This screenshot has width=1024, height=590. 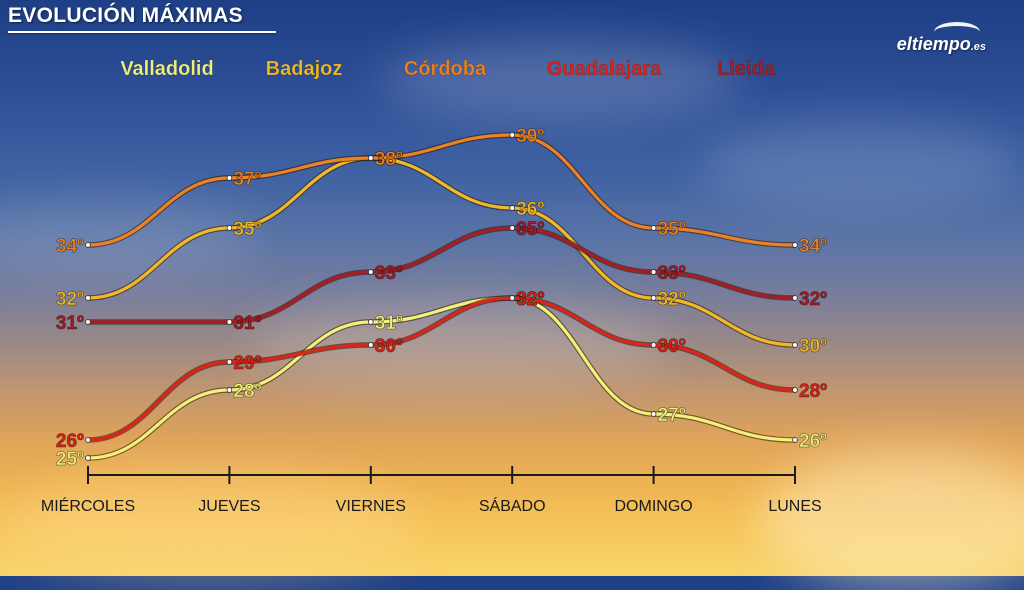 What do you see at coordinates (70, 459) in the screenshot?
I see `data-label-valladolid-0: 25º` at bounding box center [70, 459].